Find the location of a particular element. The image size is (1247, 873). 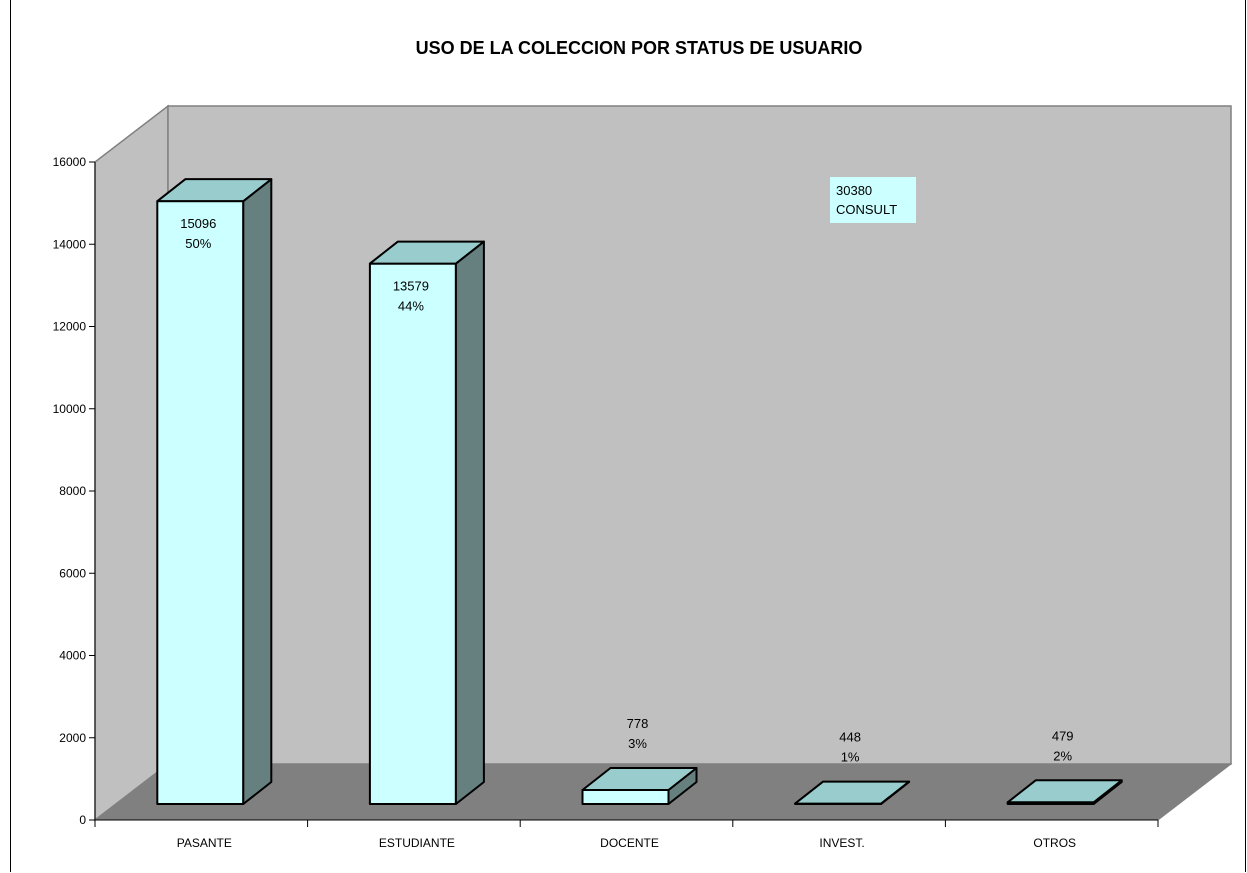

y-tick-label: 6000 is located at coordinates (72, 573).